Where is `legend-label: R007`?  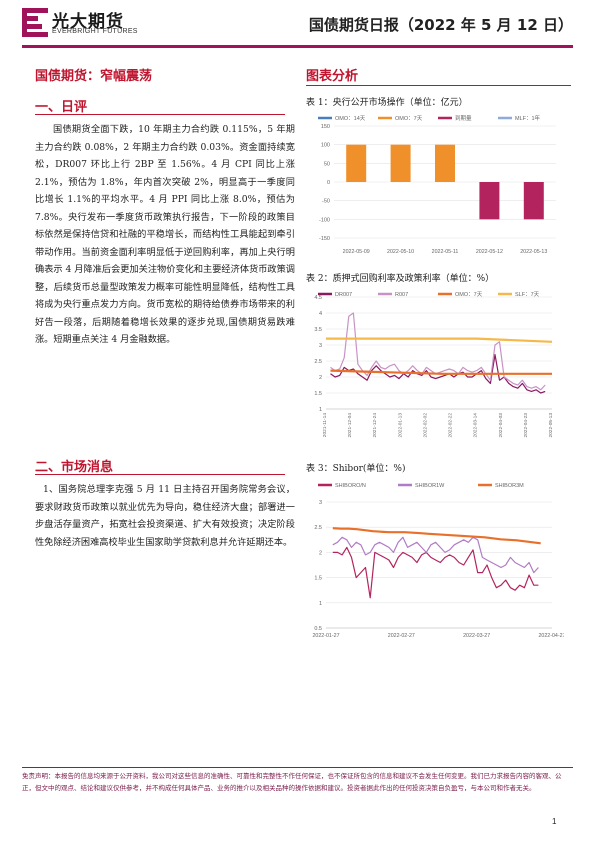
legend-label: R007 is located at coordinates (401, 295).